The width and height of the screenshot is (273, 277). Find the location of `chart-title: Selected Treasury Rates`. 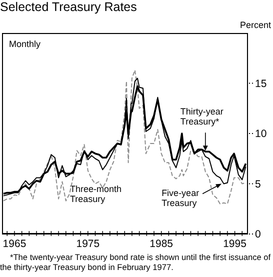

chart-title: Selected Treasury Rates is located at coordinates (68, 7).